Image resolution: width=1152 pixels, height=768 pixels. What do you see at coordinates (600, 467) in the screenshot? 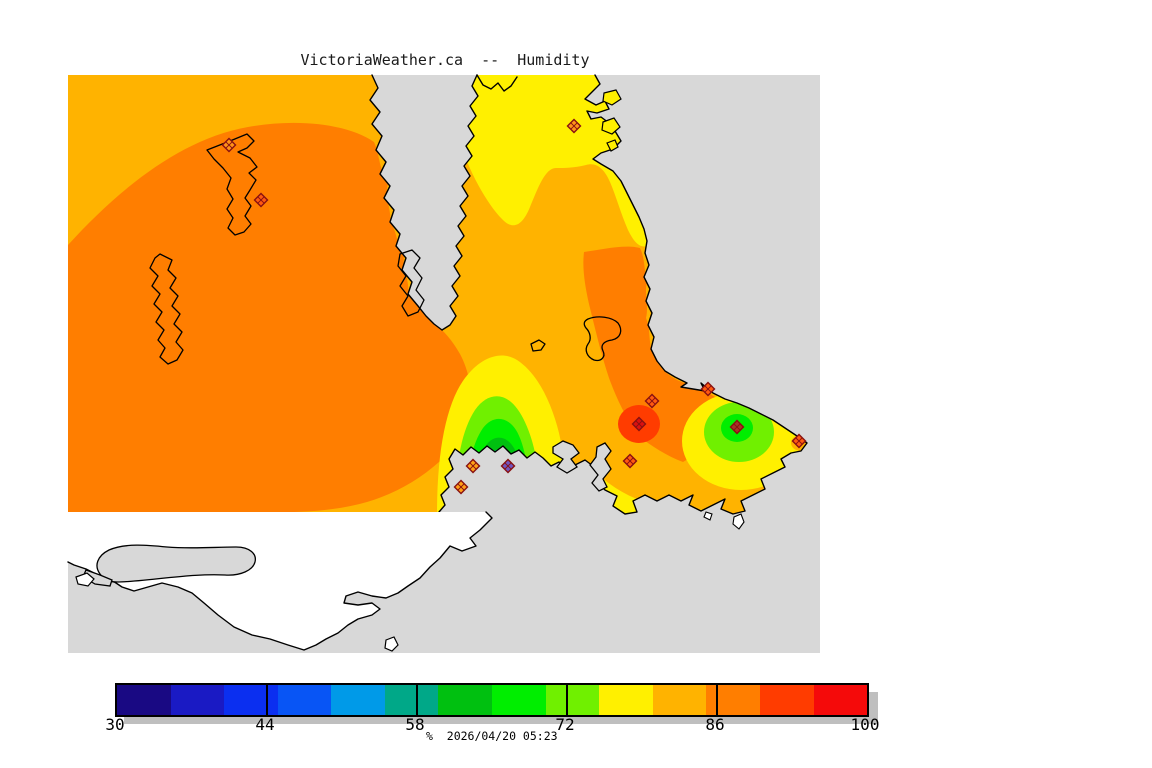
I see `victoria-harbour` at bounding box center [600, 467].